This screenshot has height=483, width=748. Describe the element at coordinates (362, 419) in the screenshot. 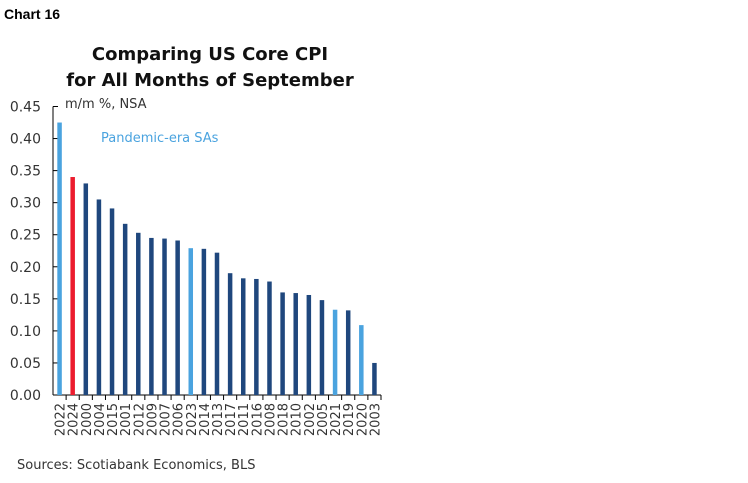

I see `x-tick-label: 2020` at that location.